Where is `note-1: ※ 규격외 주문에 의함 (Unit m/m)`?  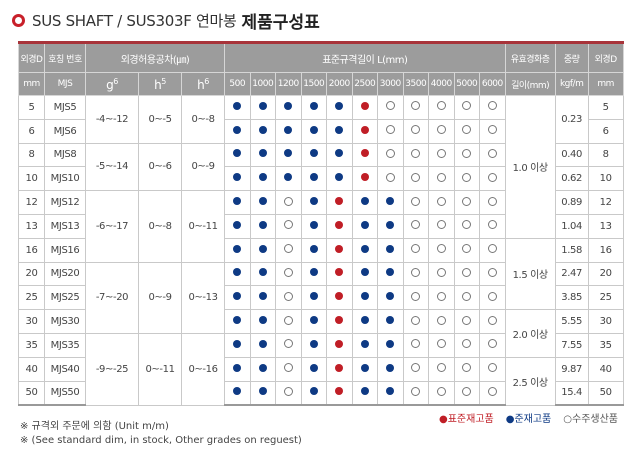 note-1: ※ 규격외 주문에 의함 (Unit m/m) is located at coordinates (94, 426).